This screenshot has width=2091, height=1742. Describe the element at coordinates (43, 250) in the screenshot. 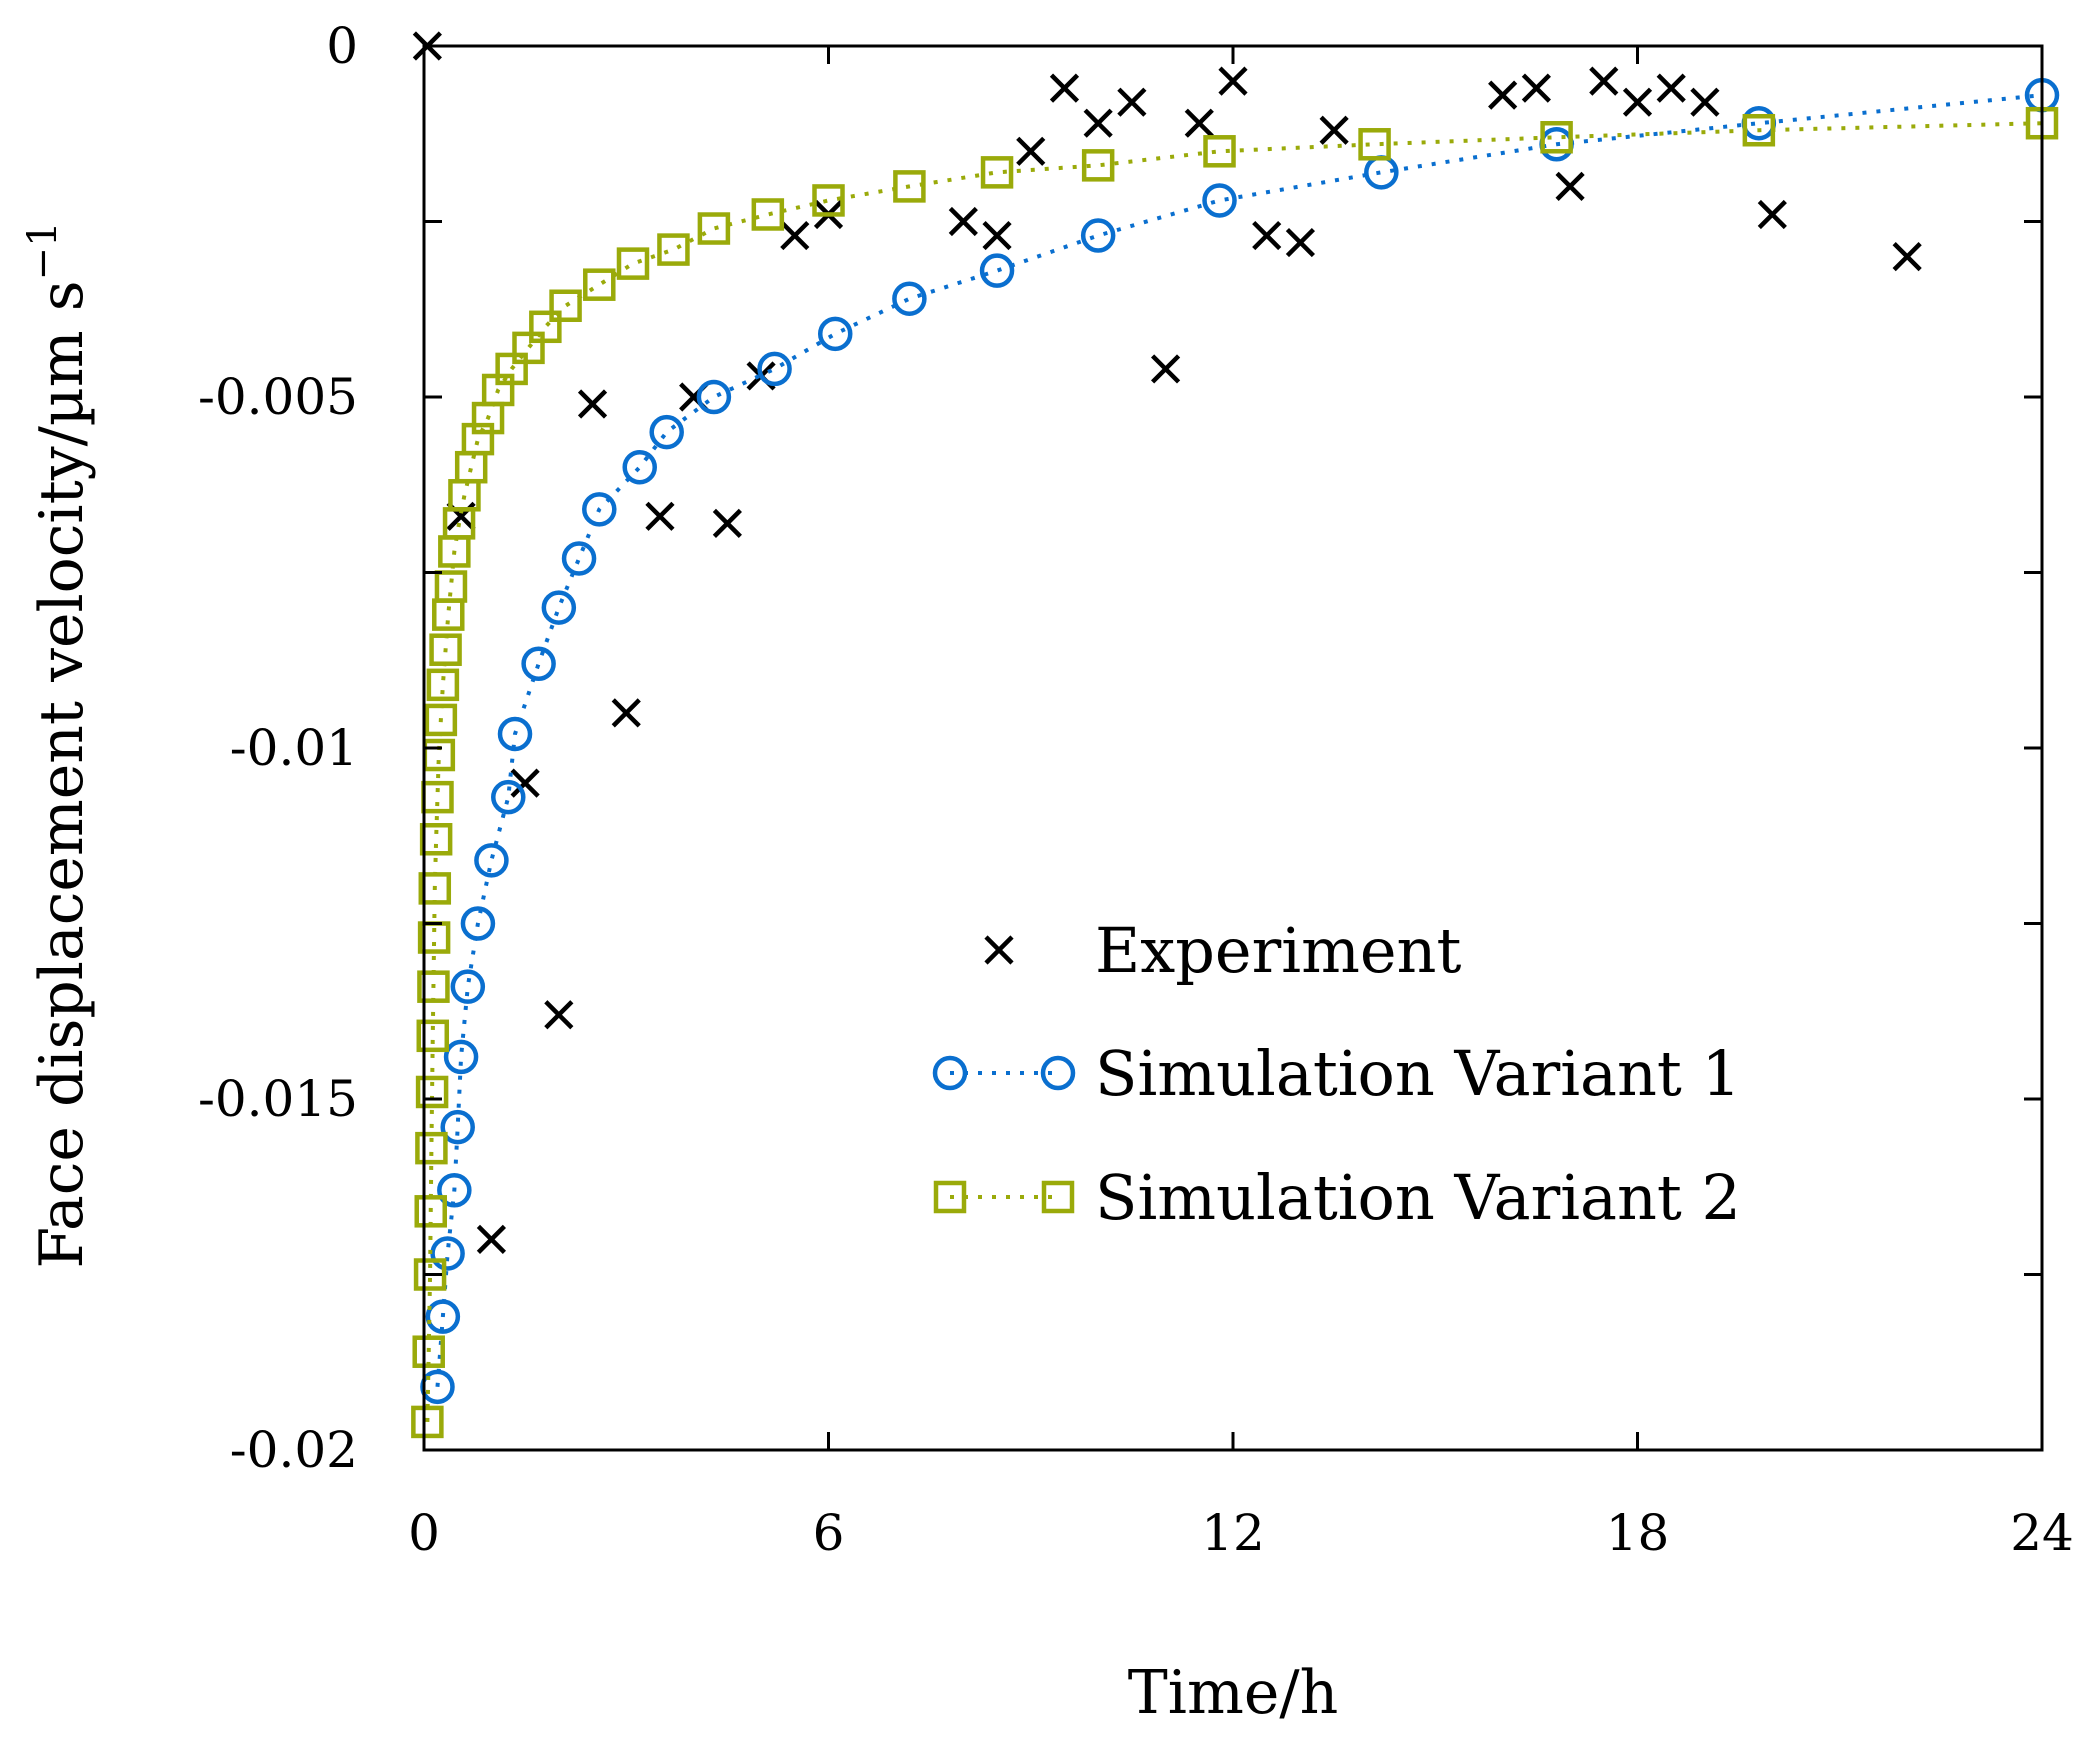

I see `y-axis-label-superscript: −1` at that location.